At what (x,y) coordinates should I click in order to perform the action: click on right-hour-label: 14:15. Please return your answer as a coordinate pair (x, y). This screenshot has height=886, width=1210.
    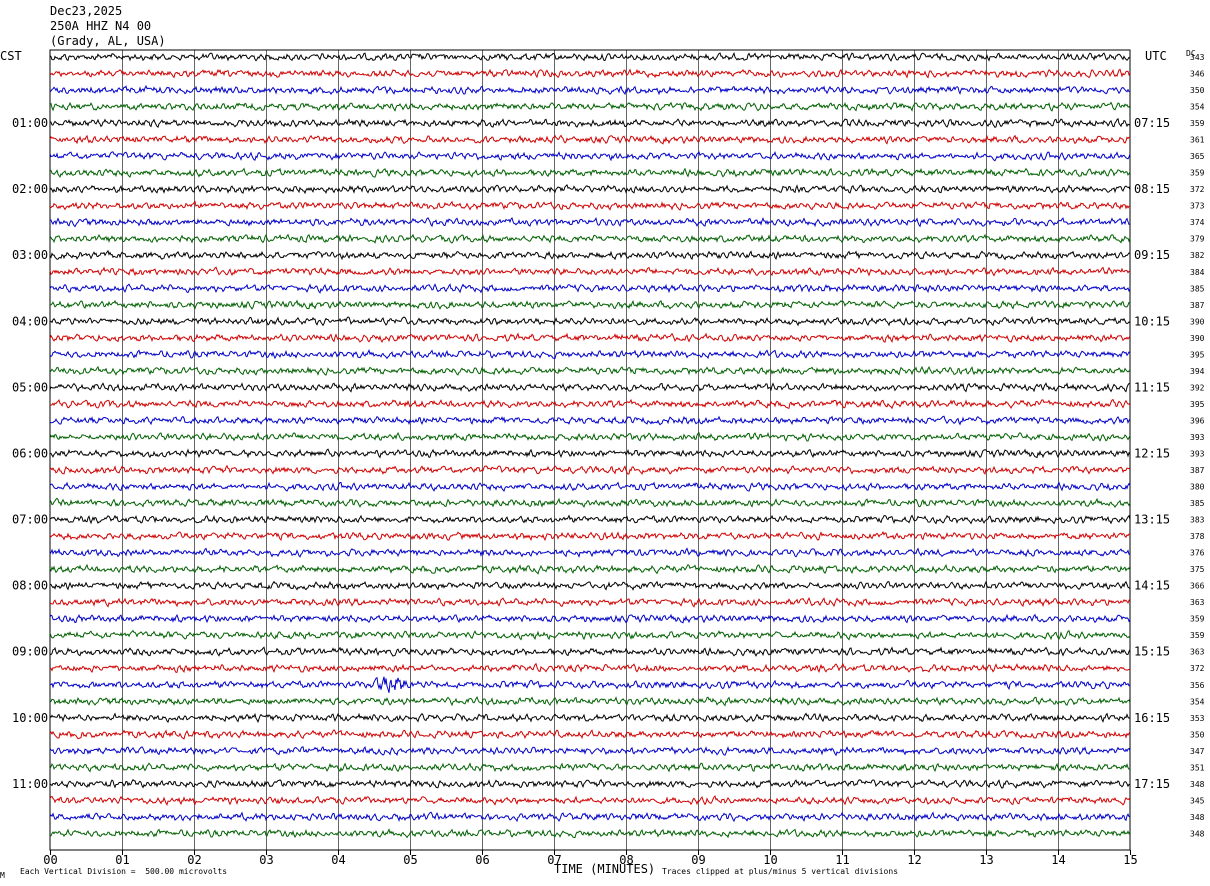
    Looking at the image, I should click on (1152, 586).